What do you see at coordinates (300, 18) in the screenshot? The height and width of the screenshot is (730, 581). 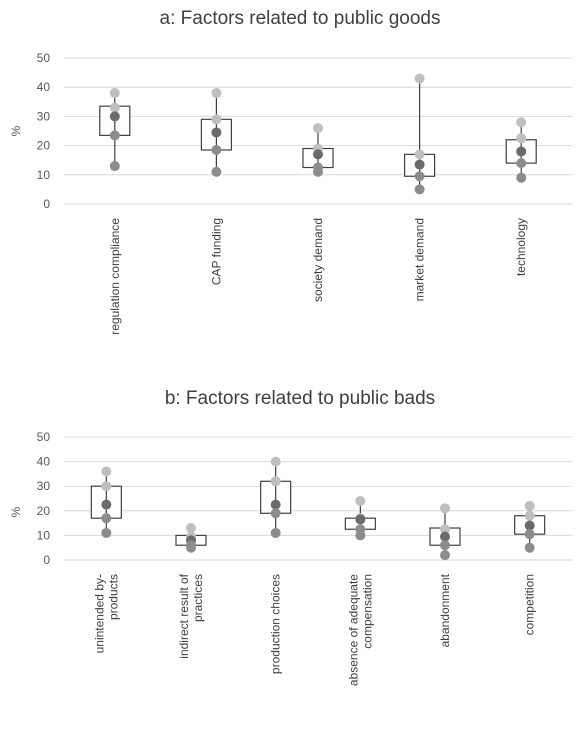 I see `chart-title-a: a: Factors related to public goods` at bounding box center [300, 18].